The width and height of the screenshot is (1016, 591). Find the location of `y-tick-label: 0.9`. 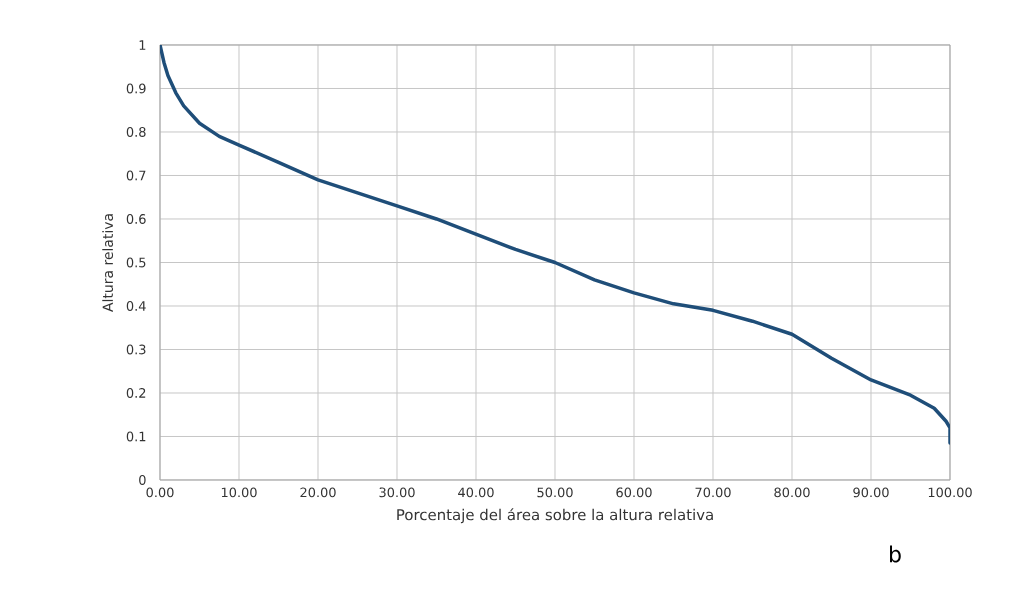

y-tick-label: 0.9 is located at coordinates (136, 88).